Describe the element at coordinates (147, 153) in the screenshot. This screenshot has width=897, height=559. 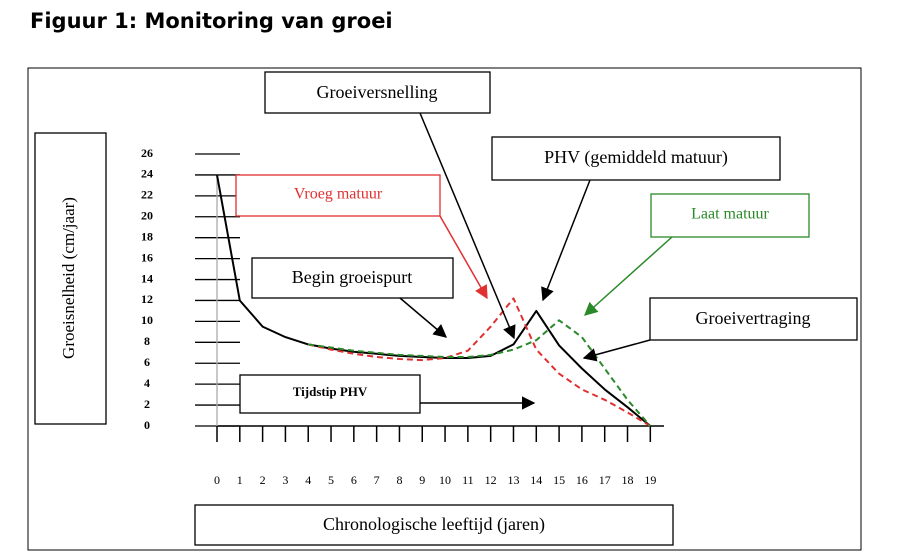
I see `y-tick-label: 26` at that location.